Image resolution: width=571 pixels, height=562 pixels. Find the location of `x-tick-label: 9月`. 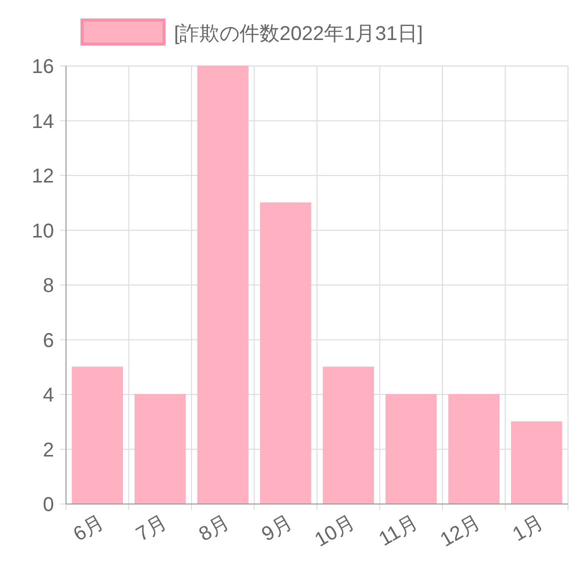

x-tick-label: 9月 is located at coordinates (277, 528).